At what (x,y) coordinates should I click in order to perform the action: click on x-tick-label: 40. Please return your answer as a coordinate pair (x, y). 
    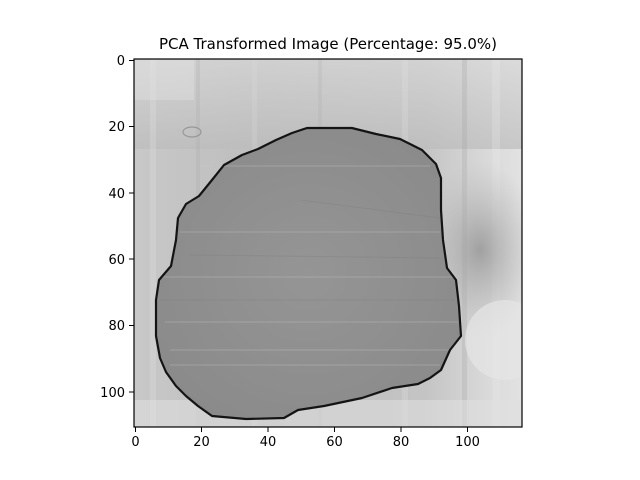
    Looking at the image, I should click on (268, 442).